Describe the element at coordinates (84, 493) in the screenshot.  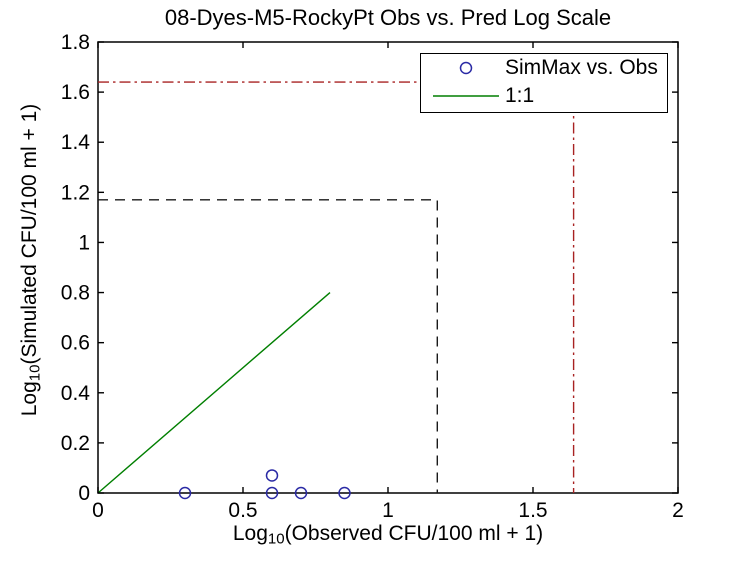
I see `y-tick-label: 0` at that location.